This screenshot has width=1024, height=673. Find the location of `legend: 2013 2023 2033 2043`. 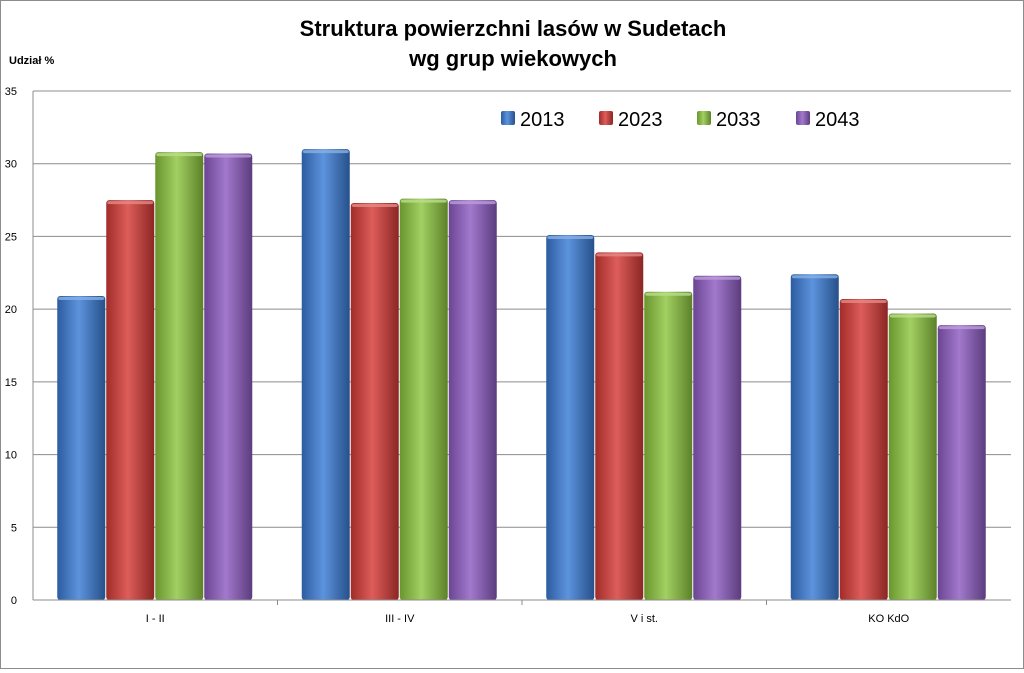

legend: 2013 2023 2033 2043 is located at coordinates (680, 120).